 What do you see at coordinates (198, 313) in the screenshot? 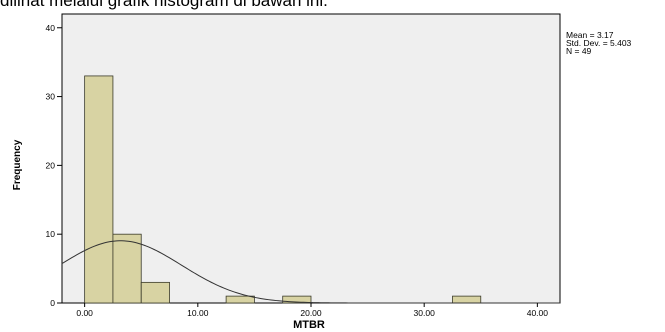
I see `x-tick-label: 10.00` at bounding box center [198, 313].